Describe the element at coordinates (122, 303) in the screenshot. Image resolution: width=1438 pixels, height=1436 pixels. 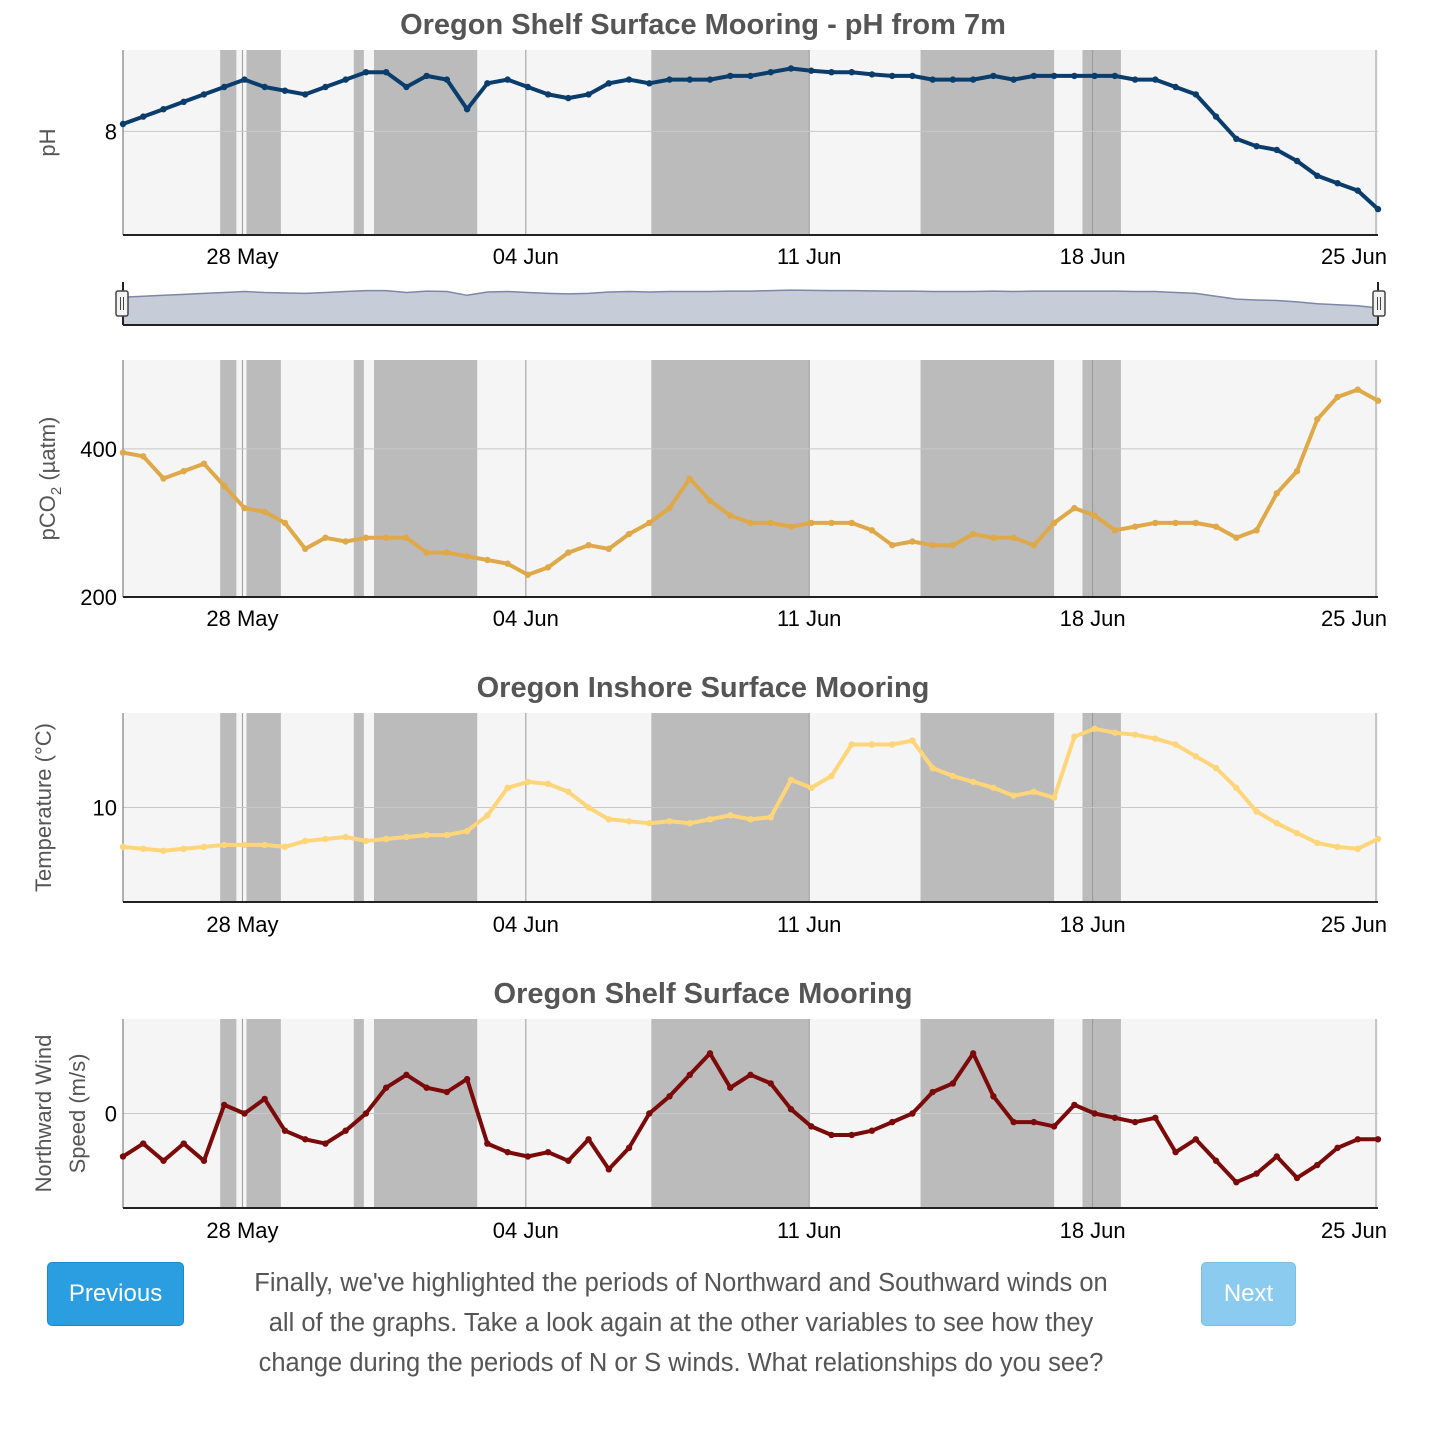
I see `navigator-left-handle` at that location.